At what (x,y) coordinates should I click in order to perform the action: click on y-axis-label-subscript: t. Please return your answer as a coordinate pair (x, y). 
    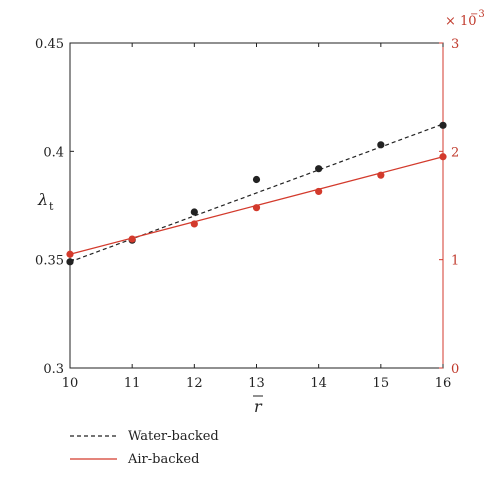
    Looking at the image, I should click on (51, 206).